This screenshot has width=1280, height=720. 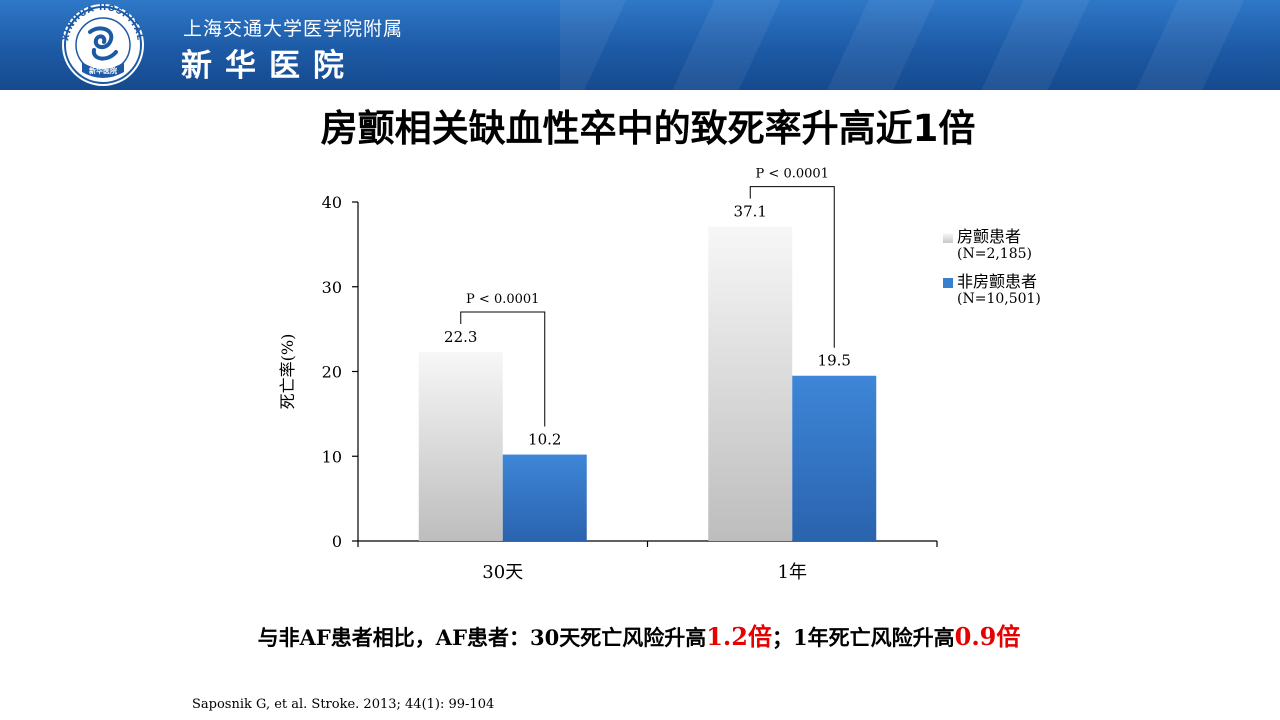 What do you see at coordinates (920, 45) in the screenshot?
I see `banner-decoration` at bounding box center [920, 45].